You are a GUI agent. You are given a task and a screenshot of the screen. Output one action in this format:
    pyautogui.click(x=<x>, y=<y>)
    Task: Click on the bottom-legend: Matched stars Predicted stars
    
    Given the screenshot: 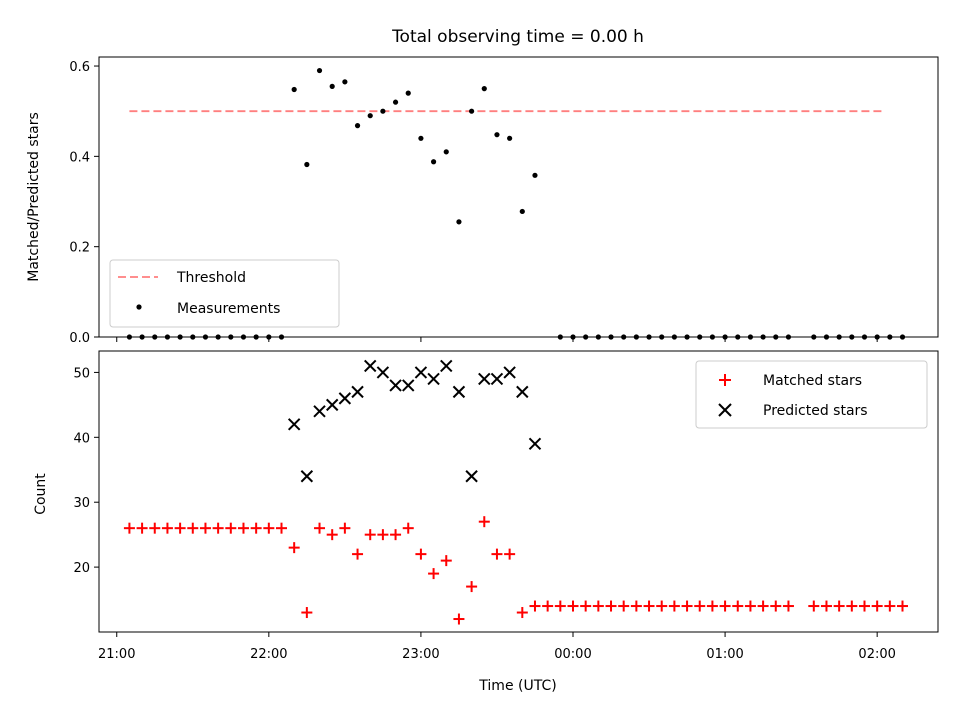 What is the action you would take?
    pyautogui.click(x=811, y=394)
    